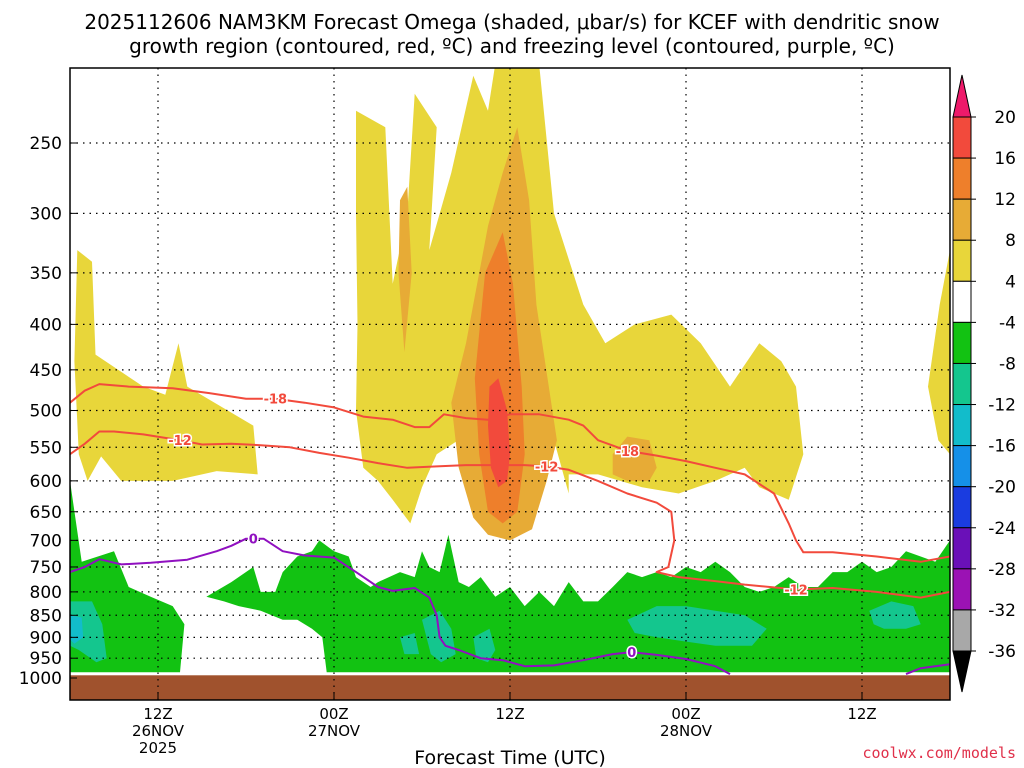 The width and height of the screenshot is (1024, 768). Describe the element at coordinates (962, 96) in the screenshot. I see `colorbar-top-arrow` at that location.